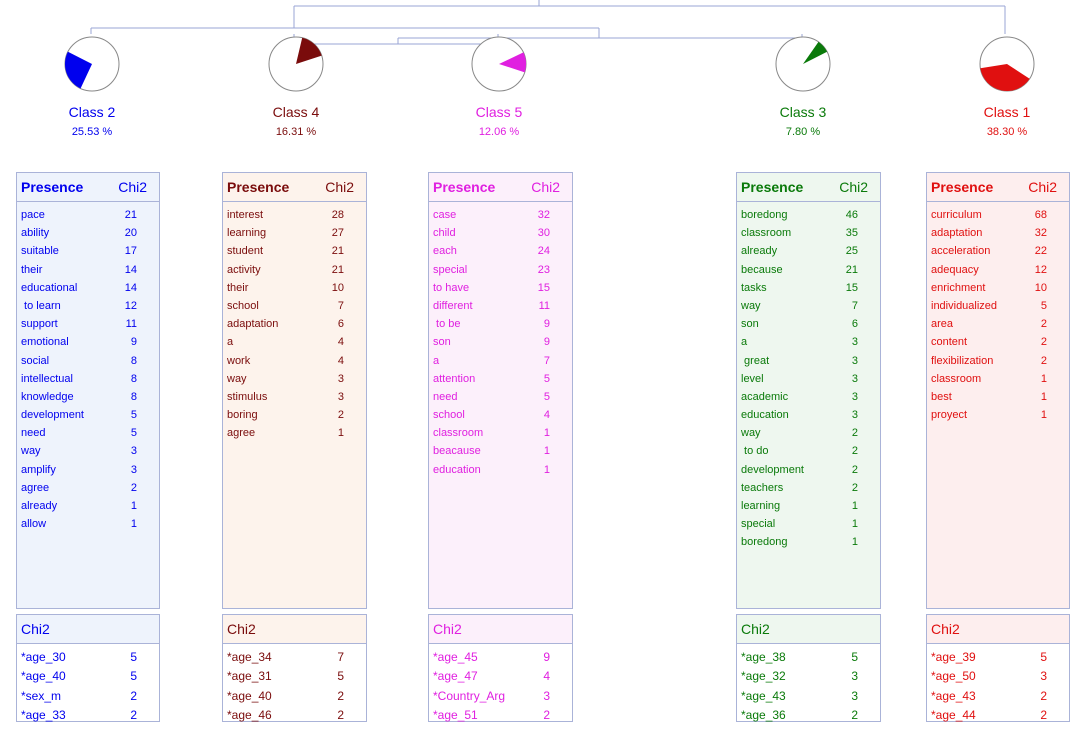 This screenshot has width=1084, height=738. What do you see at coordinates (35, 487) in the screenshot?
I see `word-term: agree` at bounding box center [35, 487].